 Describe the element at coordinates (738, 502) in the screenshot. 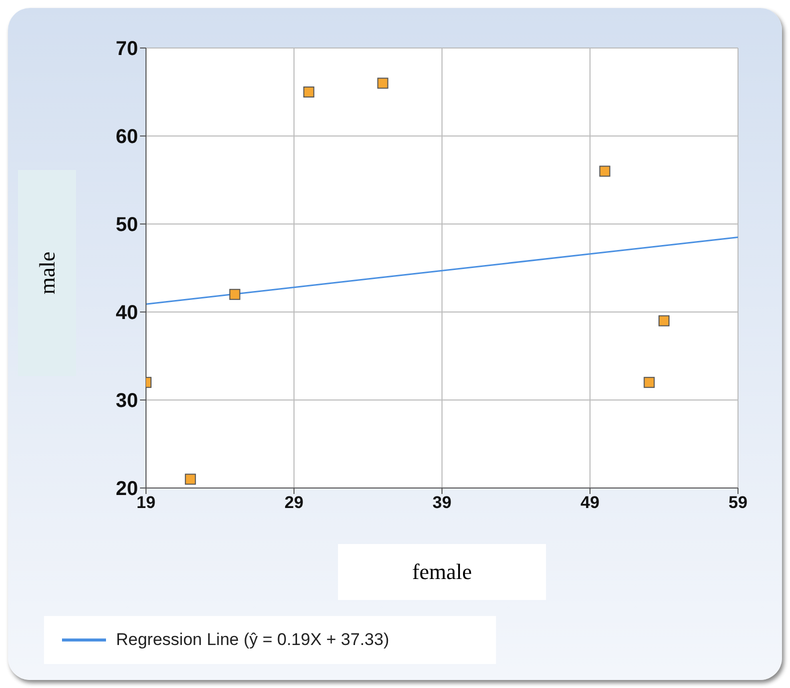

I see `x-tick-label: 59` at that location.